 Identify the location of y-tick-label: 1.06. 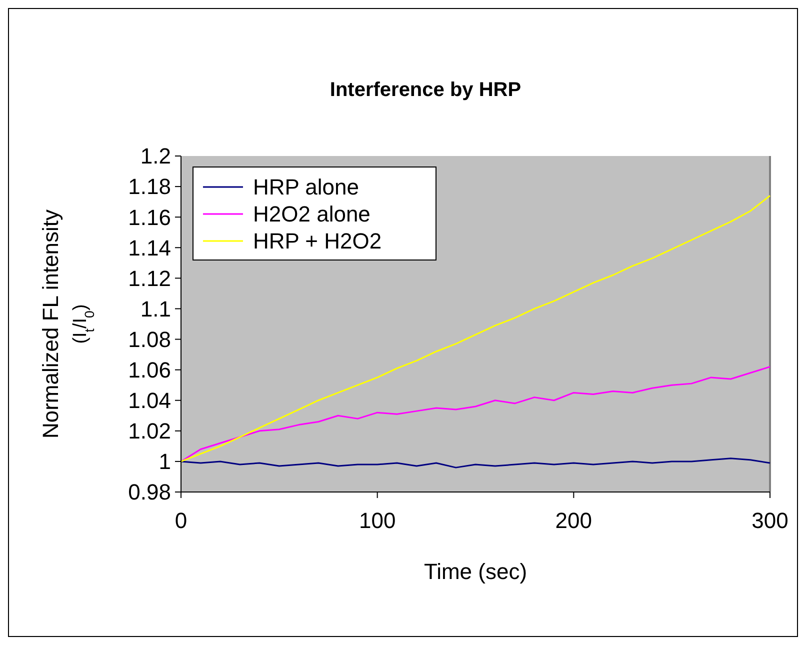
(149, 370).